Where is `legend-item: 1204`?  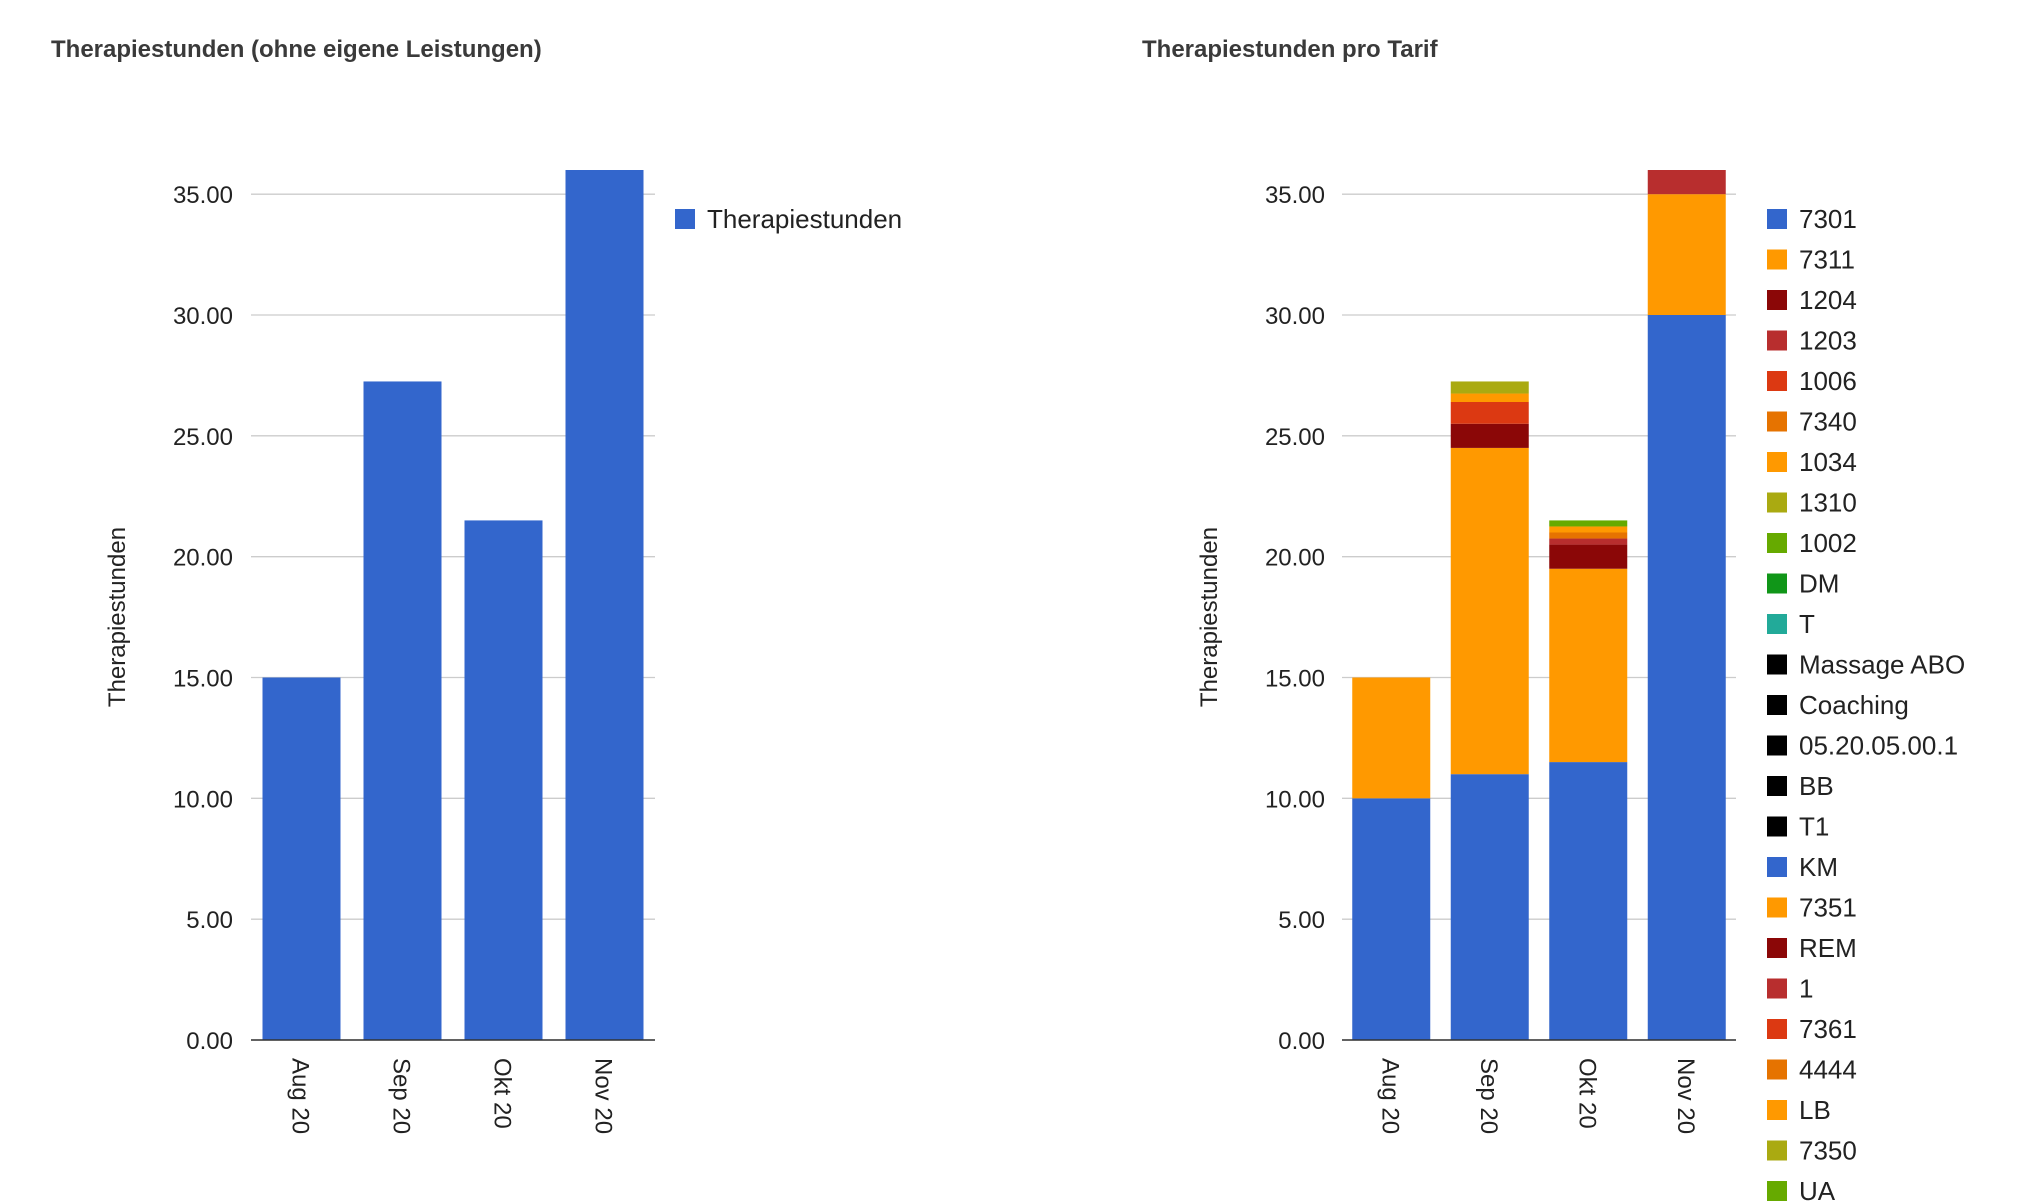 legend-item: 1204 is located at coordinates (1812, 300).